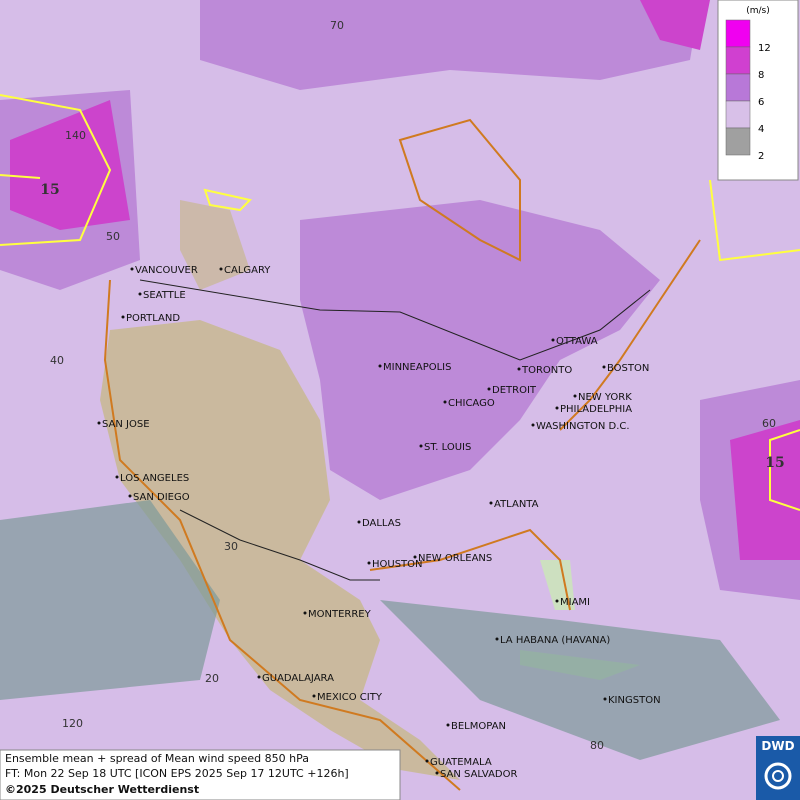 The image size is (800, 800). I want to click on city-label: PHILADELPHIA, so click(596, 409).